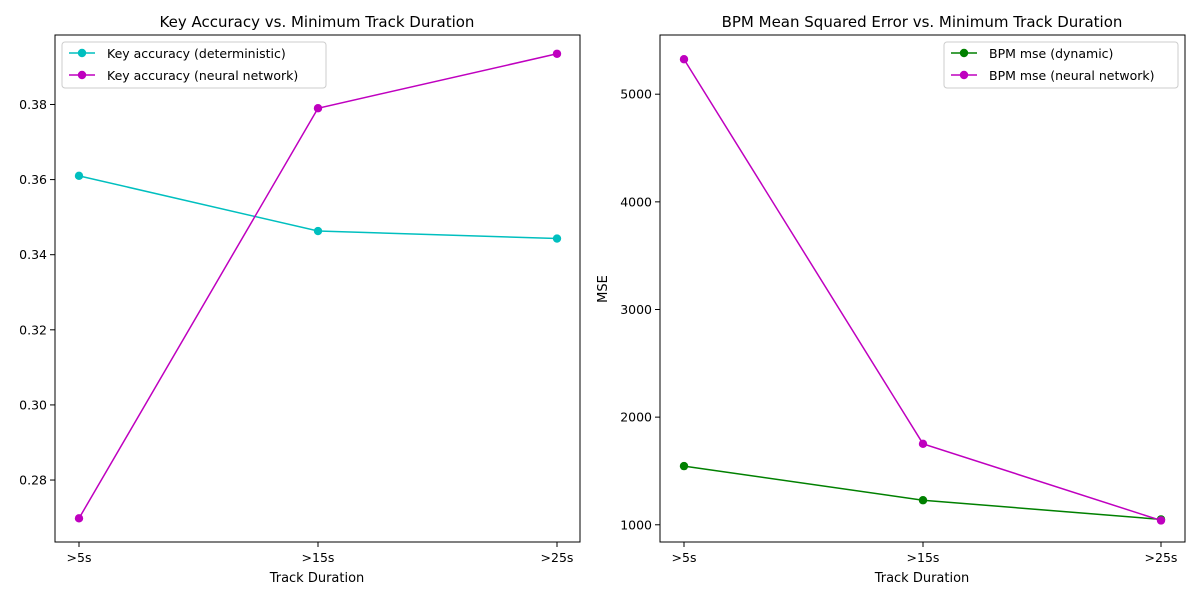  What do you see at coordinates (636, 201) in the screenshot?
I see `y-tick-label: 4000` at bounding box center [636, 201].